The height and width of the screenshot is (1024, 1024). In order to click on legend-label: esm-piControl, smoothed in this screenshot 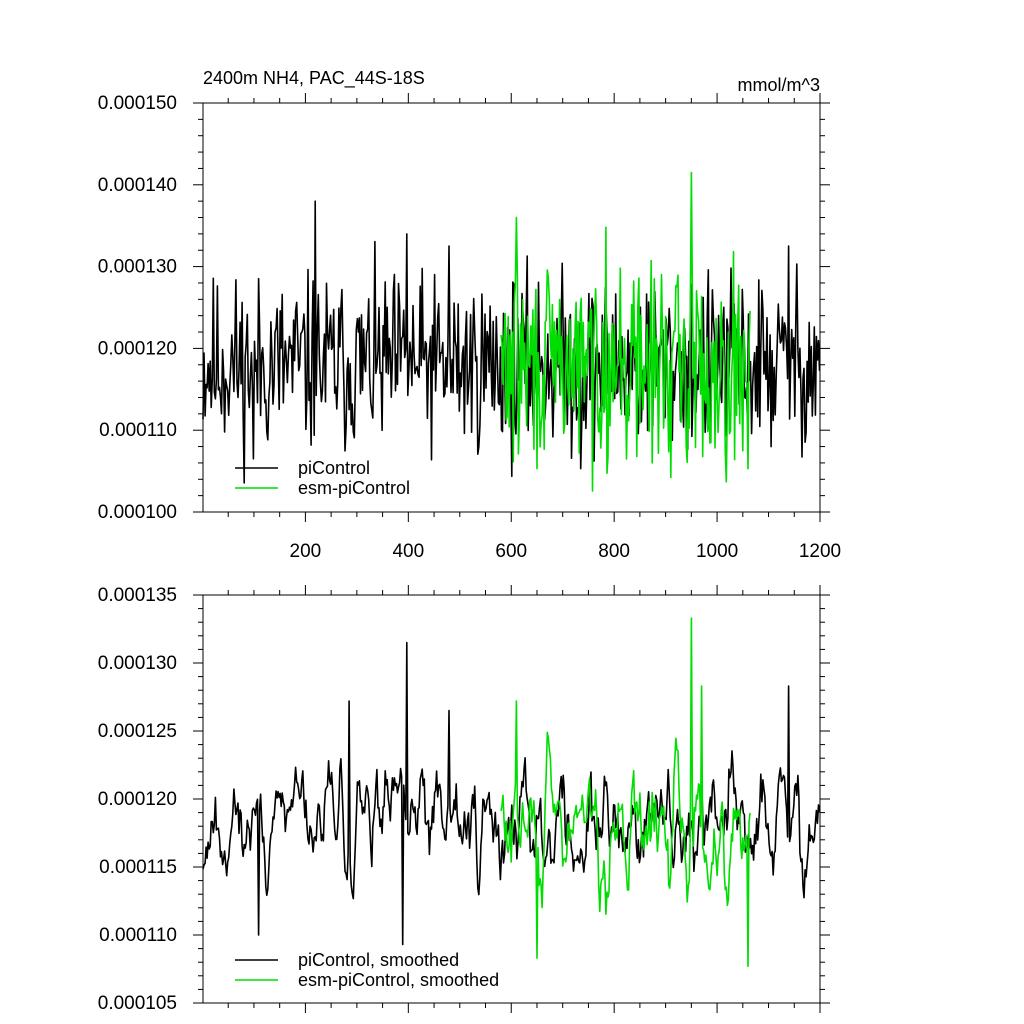, I will do `click(398, 980)`.